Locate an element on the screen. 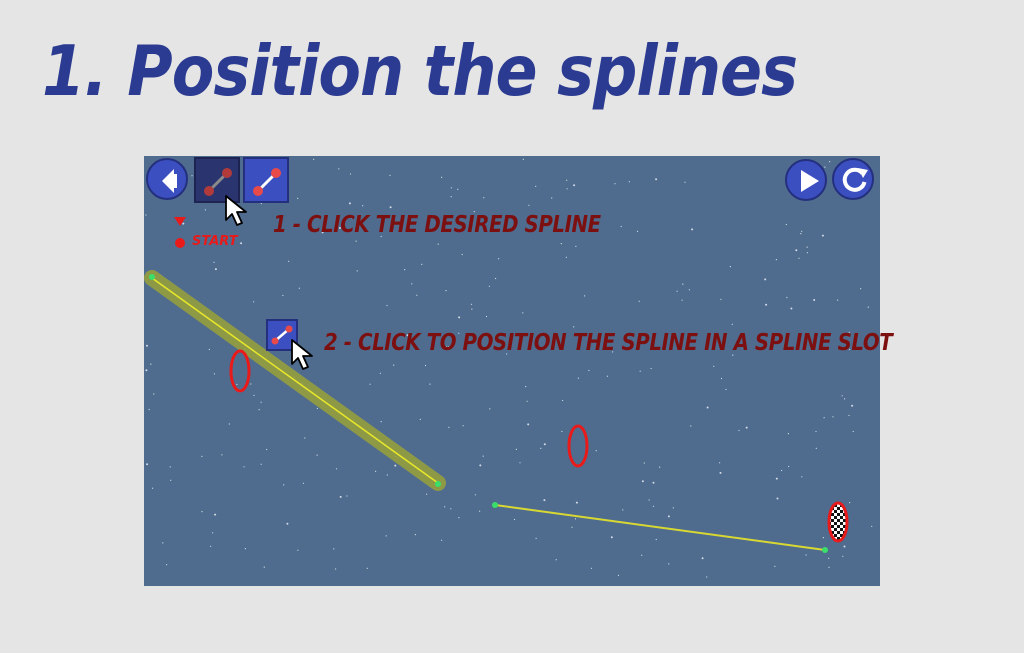 This screenshot has height=653, width=1024. spline-tool-2-button is located at coordinates (266, 180).